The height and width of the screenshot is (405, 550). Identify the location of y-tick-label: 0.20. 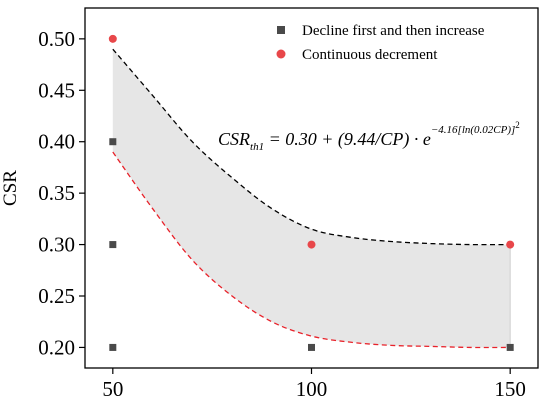
(56, 347).